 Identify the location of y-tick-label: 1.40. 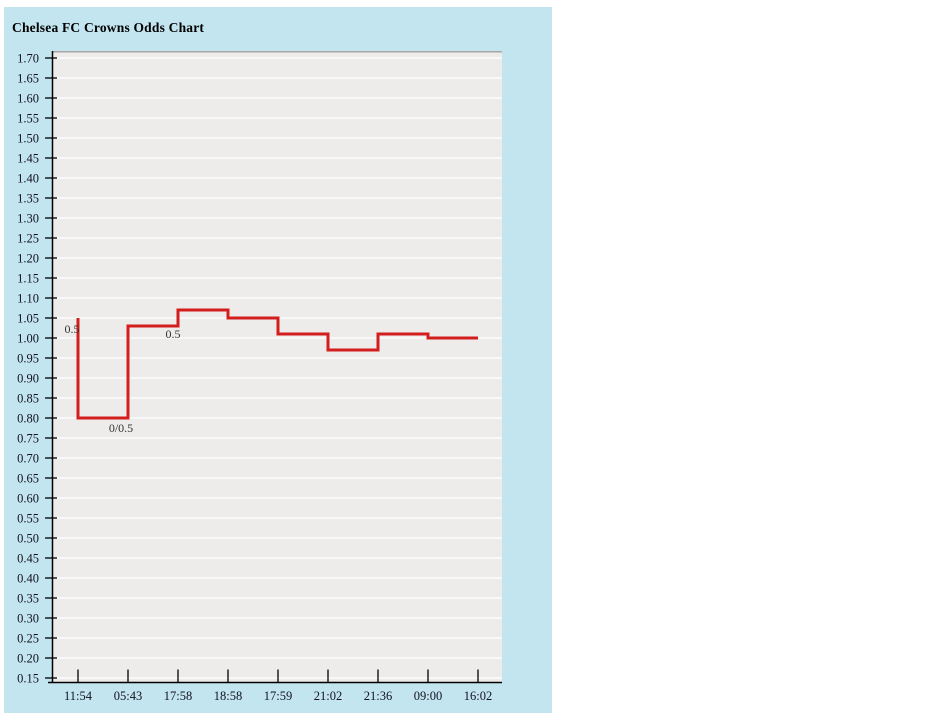
(28, 179).